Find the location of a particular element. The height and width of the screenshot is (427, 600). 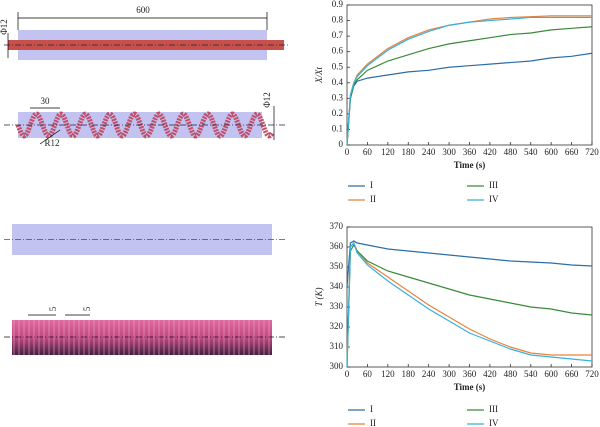

fin-diagram: 5 5 is located at coordinates (144, 330).